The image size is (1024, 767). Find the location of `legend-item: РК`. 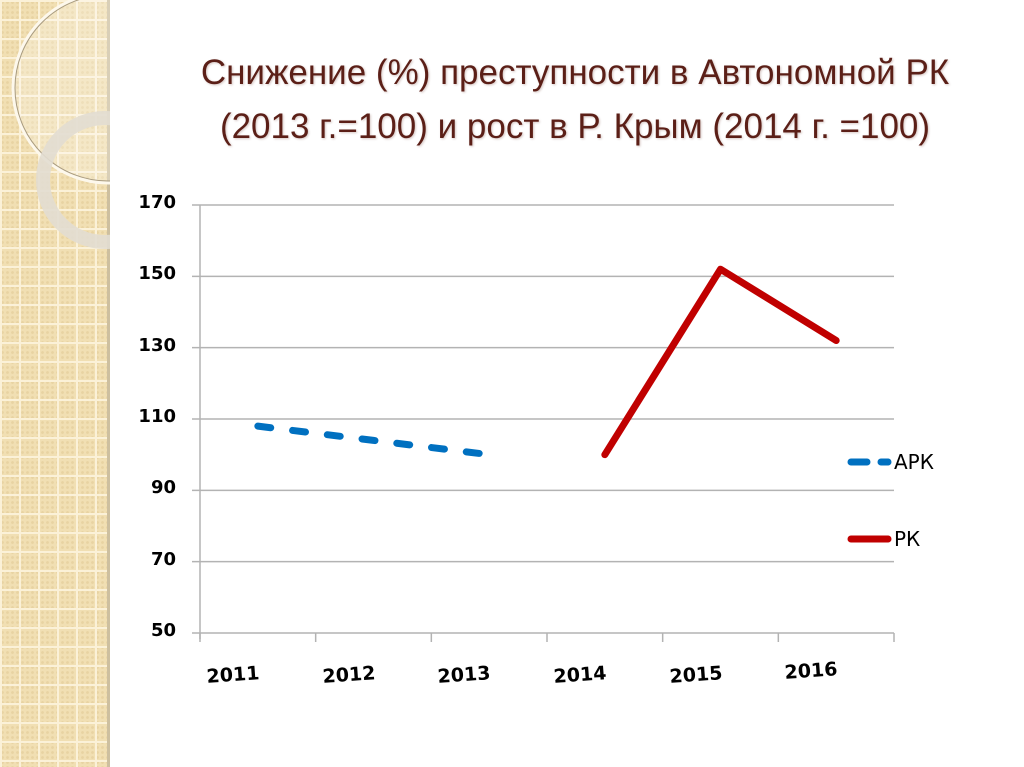

legend-item: РК is located at coordinates (883, 539).